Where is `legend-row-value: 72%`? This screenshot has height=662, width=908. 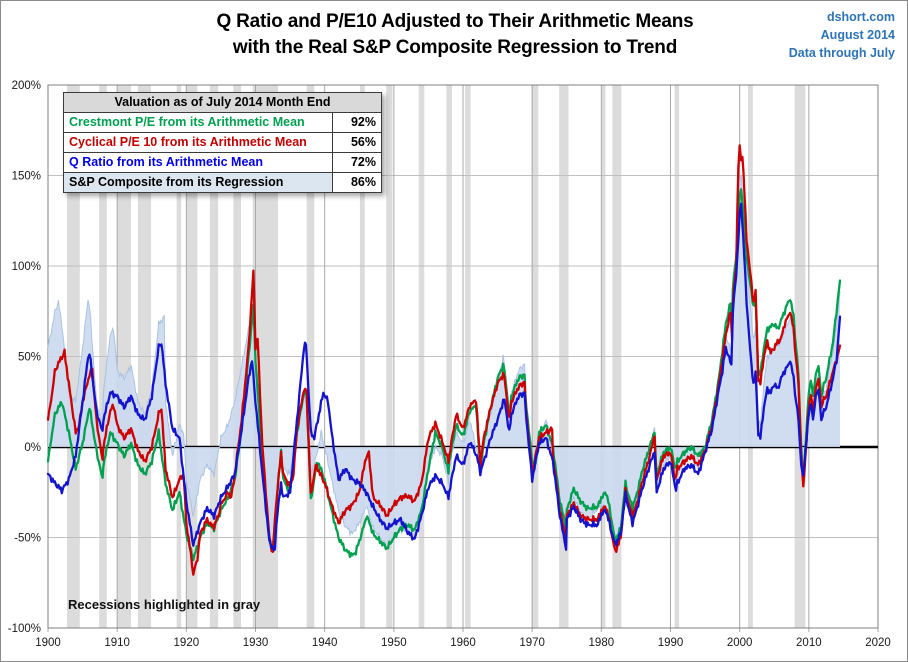
legend-row-value: 72% is located at coordinates (357, 162).